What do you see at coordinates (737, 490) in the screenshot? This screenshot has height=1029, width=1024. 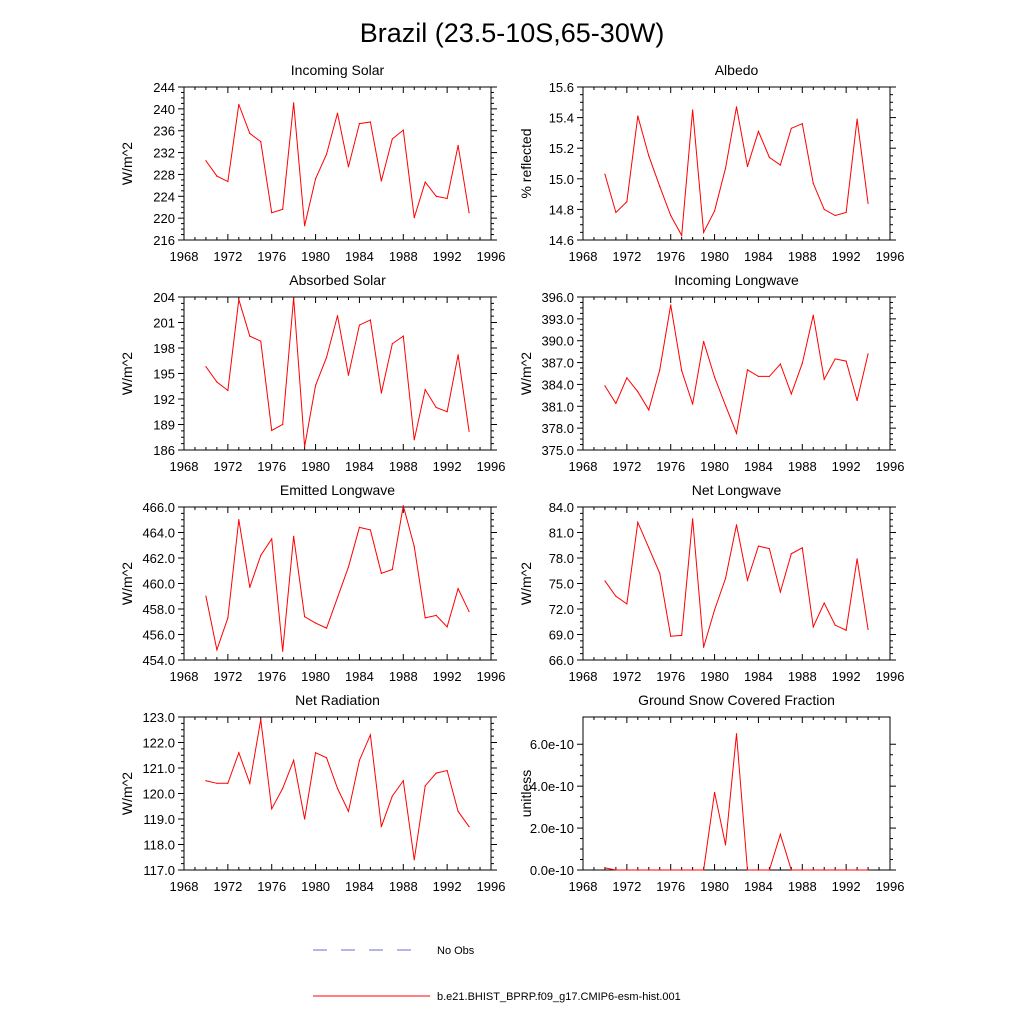 I see `panel-title: Net Longwave` at bounding box center [737, 490].